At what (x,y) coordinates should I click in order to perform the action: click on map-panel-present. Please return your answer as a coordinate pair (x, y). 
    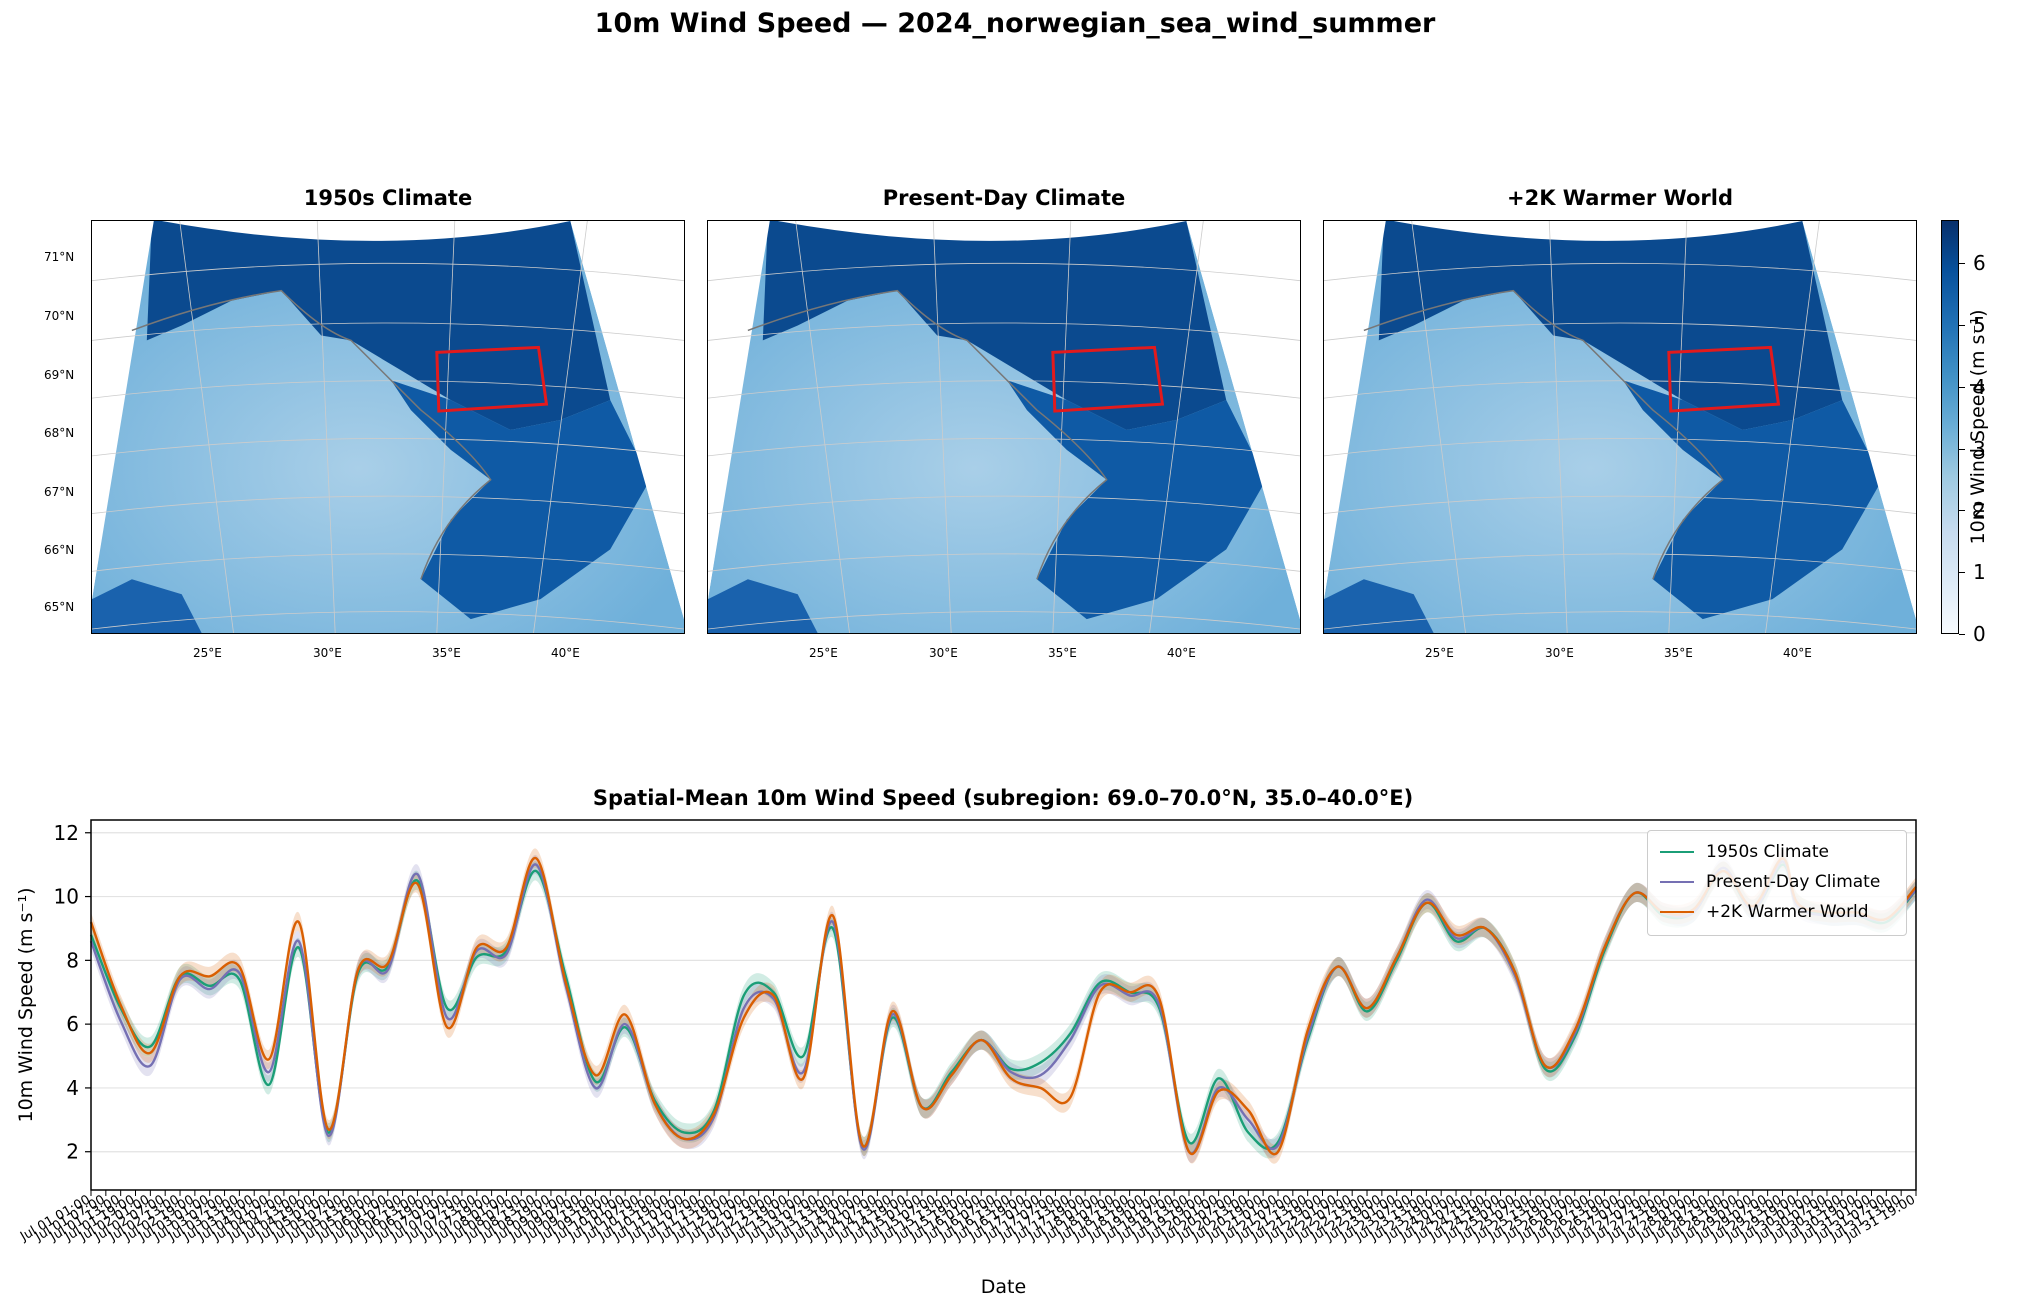
    Looking at the image, I should click on (1004, 427).